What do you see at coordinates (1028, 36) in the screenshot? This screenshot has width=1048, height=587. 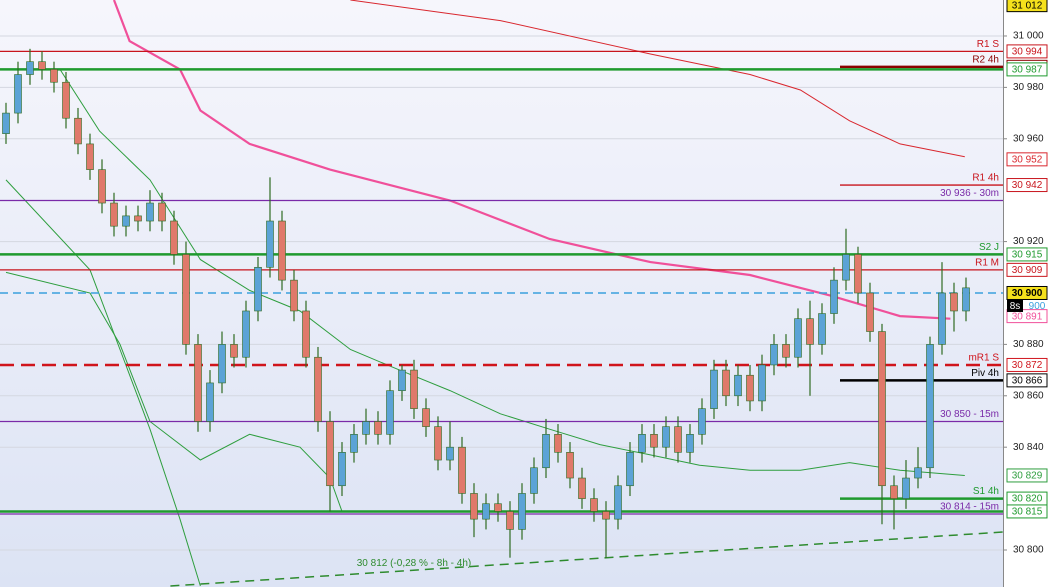 I see `y-tick-label: 31 000` at bounding box center [1028, 36].